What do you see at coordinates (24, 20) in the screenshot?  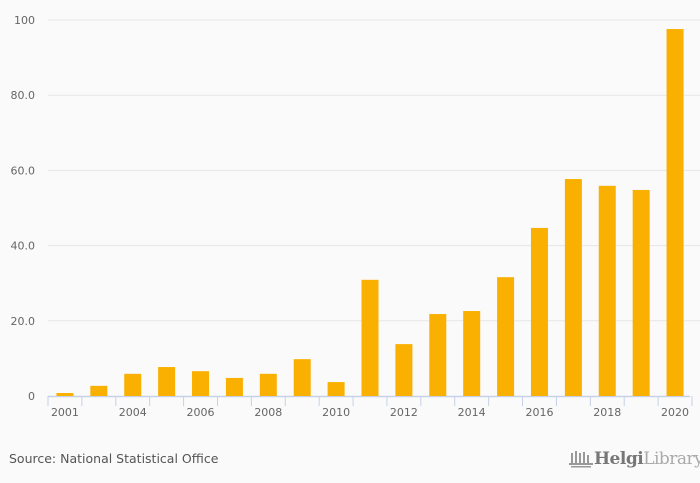 I see `y-tick-label: 100` at bounding box center [24, 20].